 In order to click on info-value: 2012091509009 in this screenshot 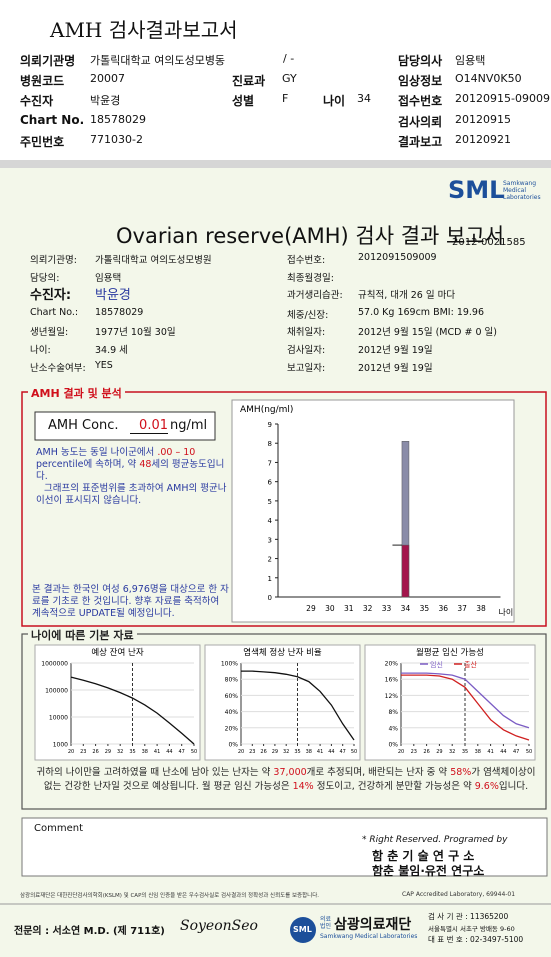, I will do `click(397, 257)`.